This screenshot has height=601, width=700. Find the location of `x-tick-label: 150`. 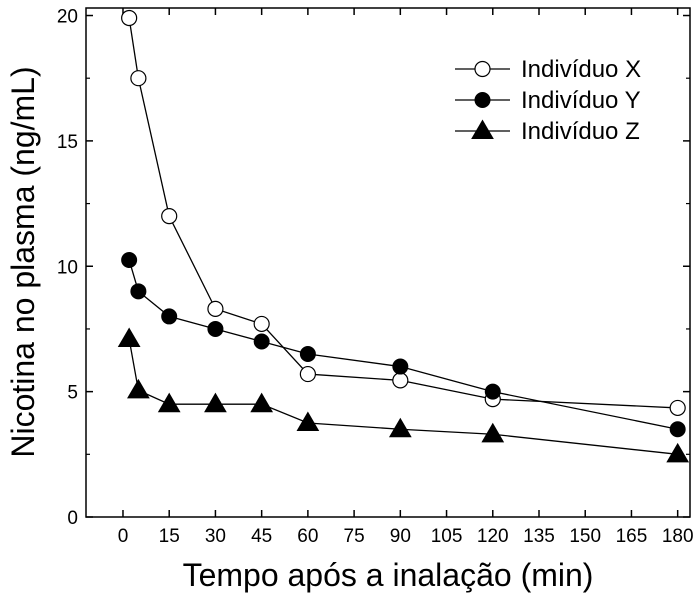

x-tick-label: 150 is located at coordinates (585, 536).